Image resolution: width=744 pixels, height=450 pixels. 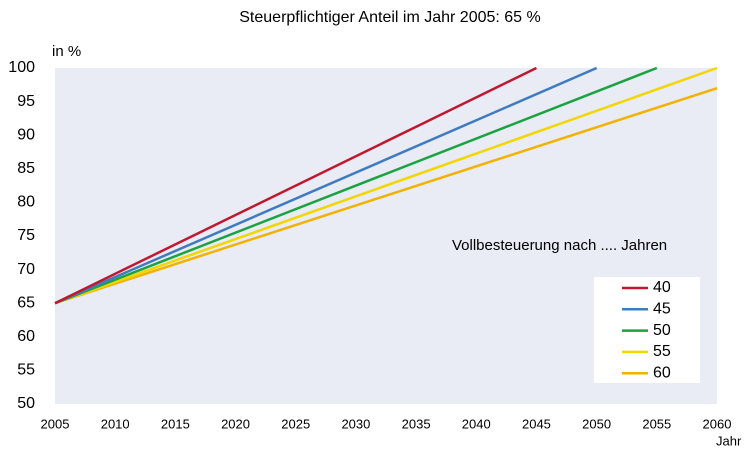 What do you see at coordinates (26, 269) in the screenshot?
I see `y-tick-label: 70` at bounding box center [26, 269].